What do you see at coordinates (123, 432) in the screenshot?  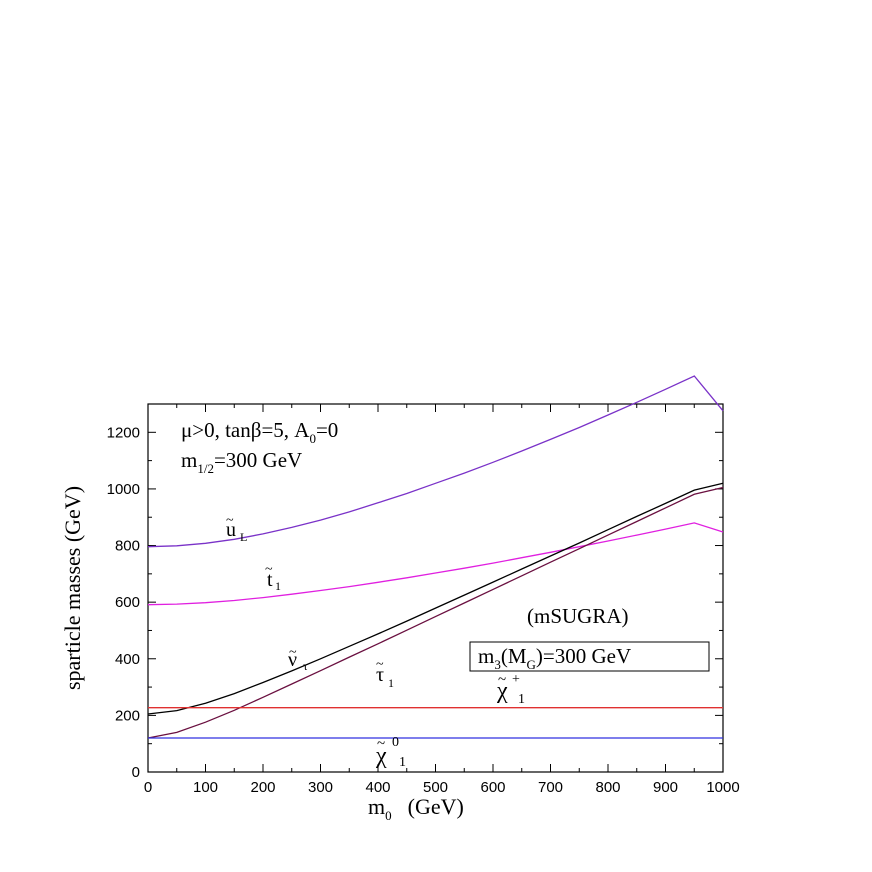 I see `y-tick-label: 1200` at bounding box center [123, 432].